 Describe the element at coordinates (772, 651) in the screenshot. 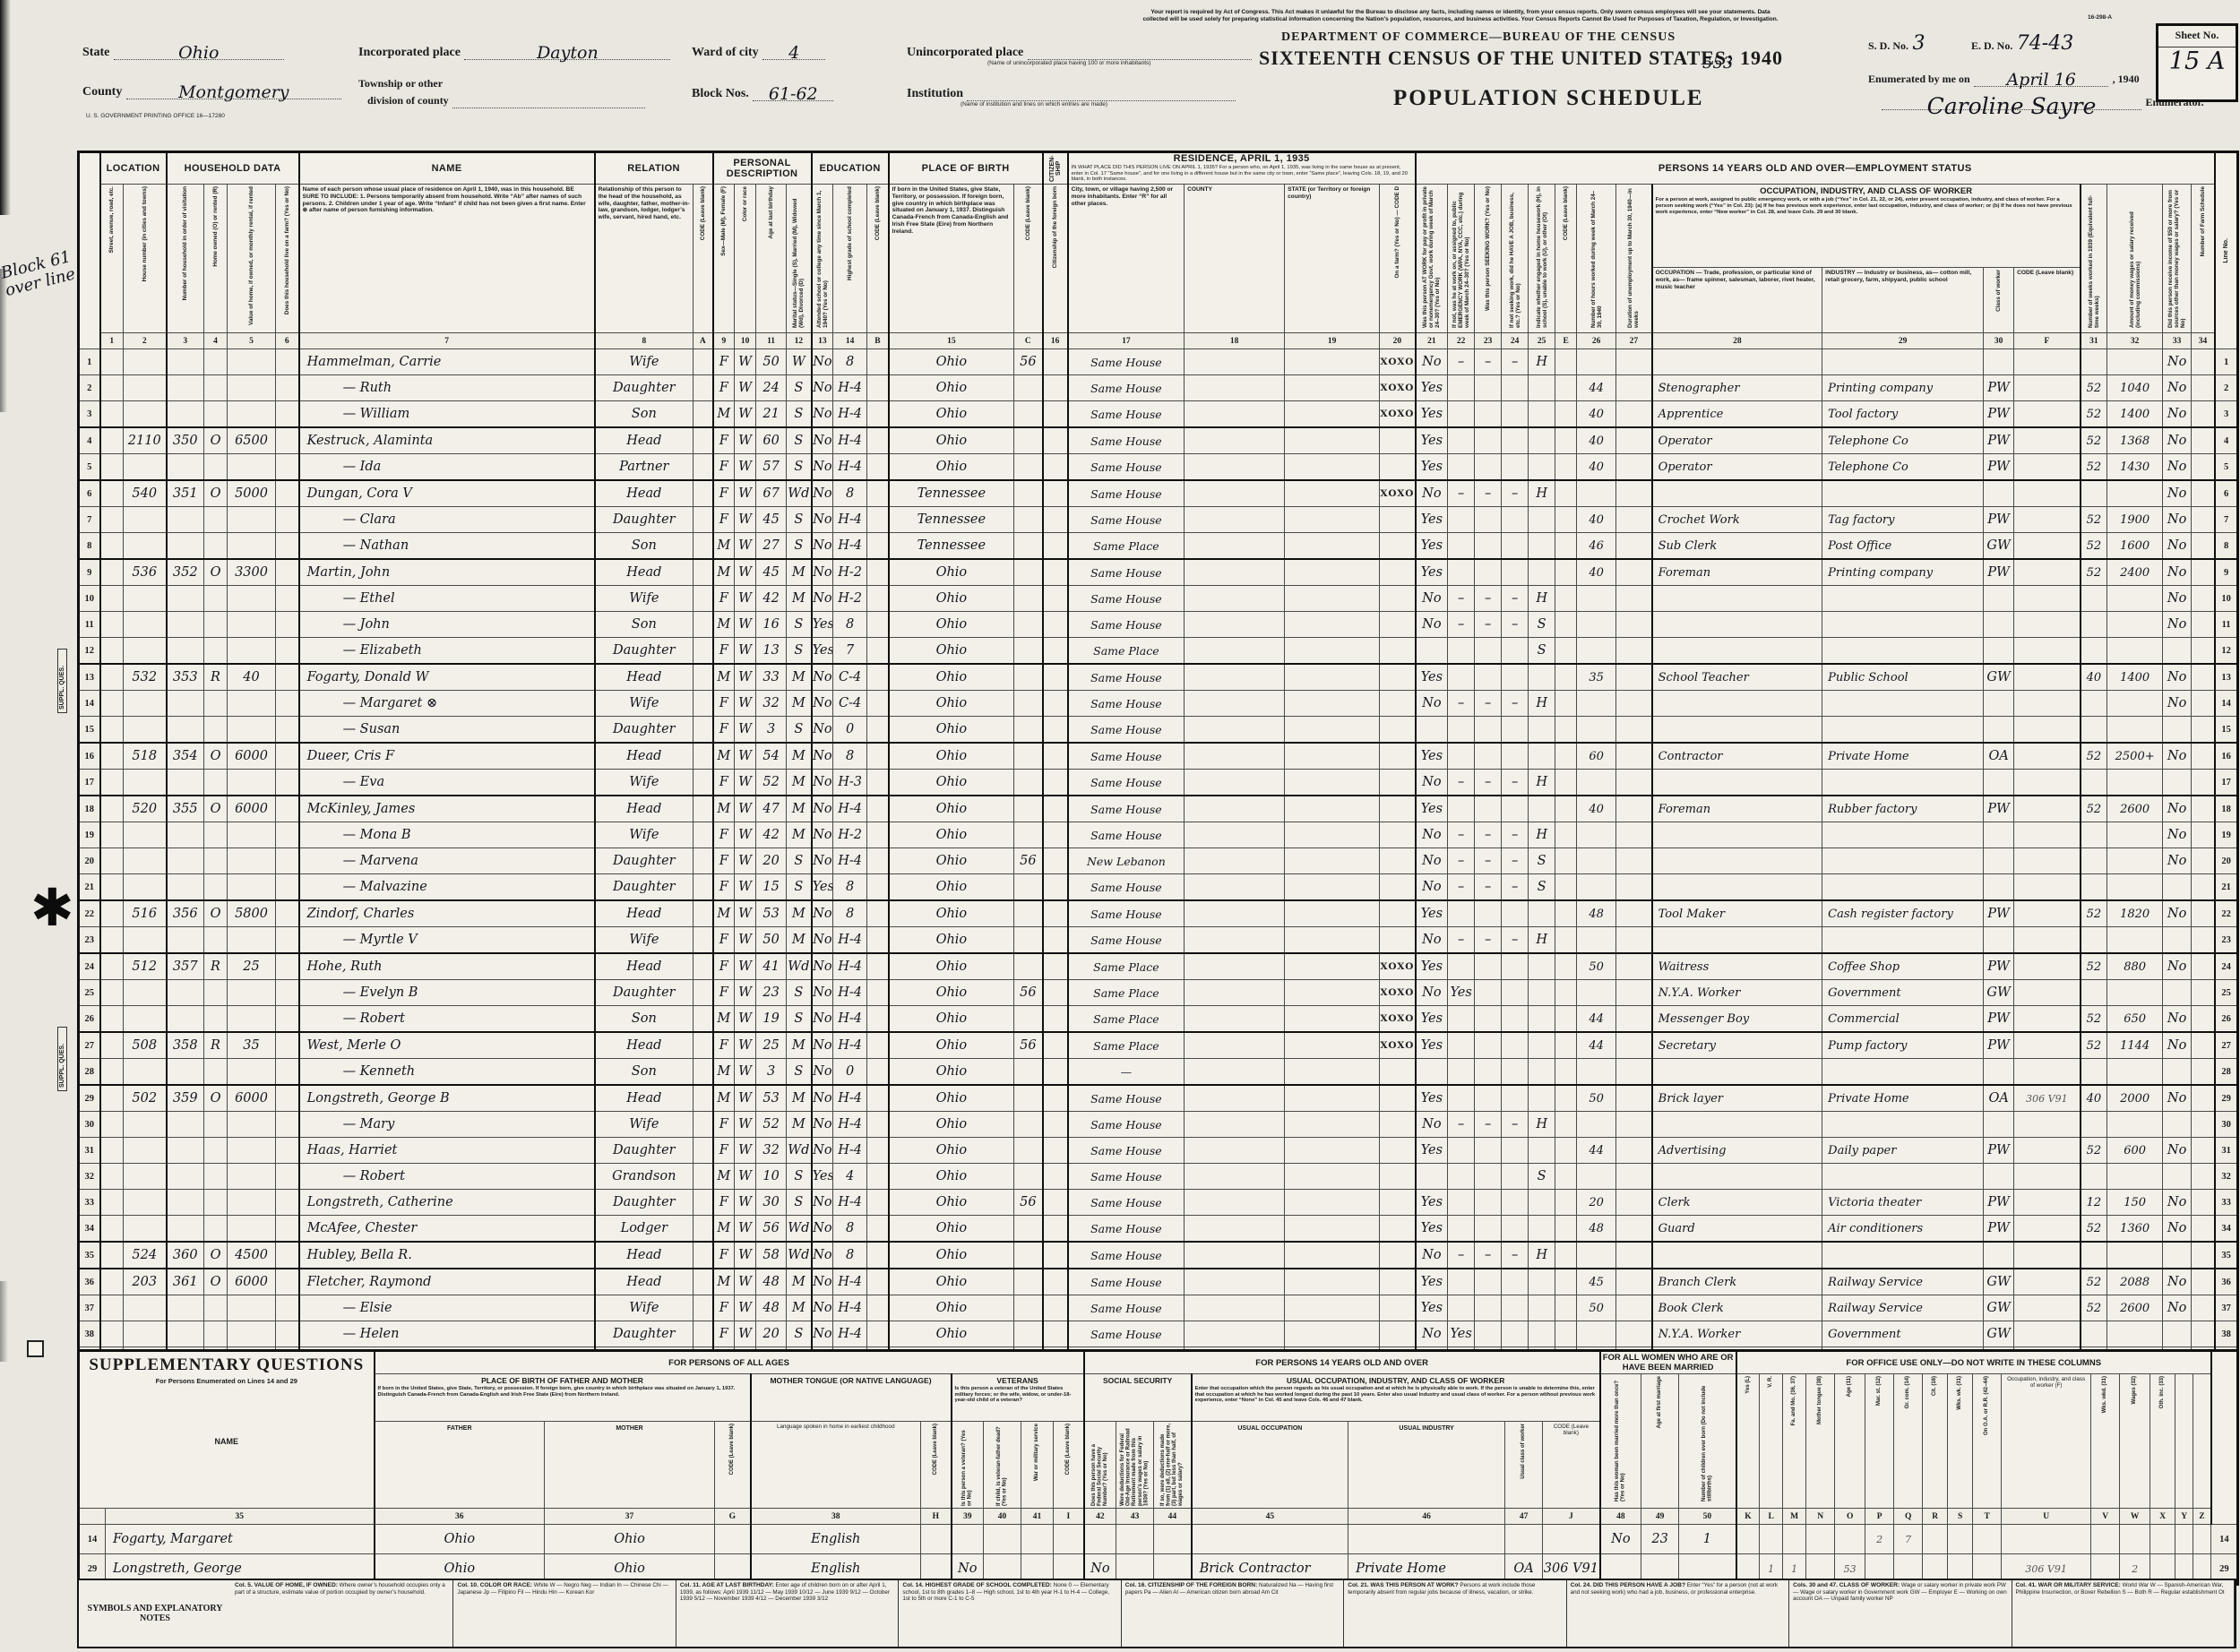

I see `cell-age: 13` at that location.